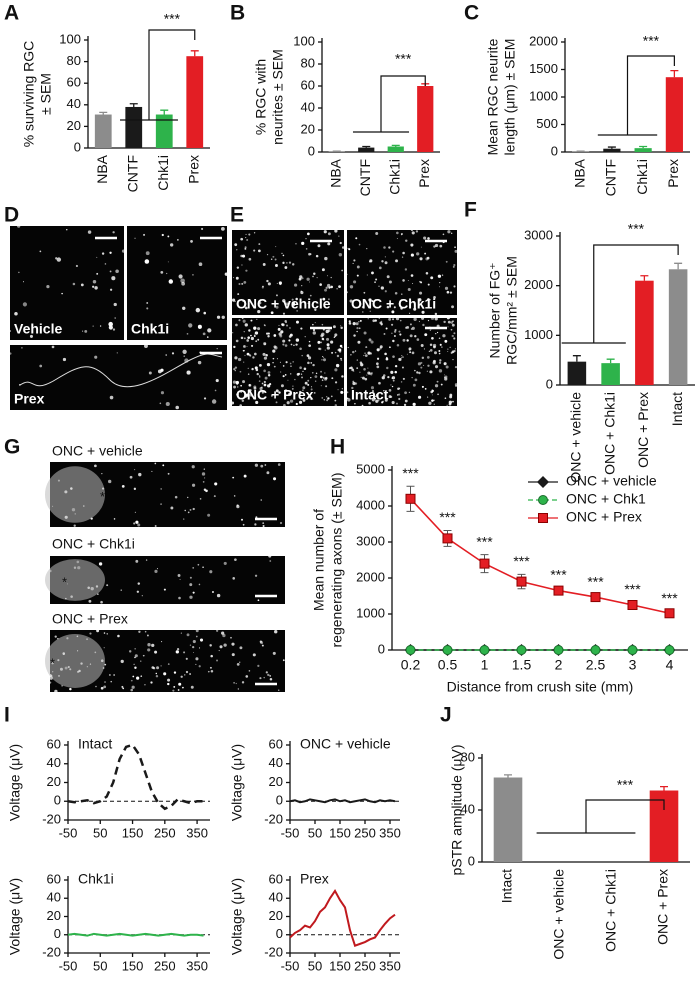 The width and height of the screenshot is (700, 982). What do you see at coordinates (620, 294) in the screenshot?
I see `significance-bracket` at bounding box center [620, 294].